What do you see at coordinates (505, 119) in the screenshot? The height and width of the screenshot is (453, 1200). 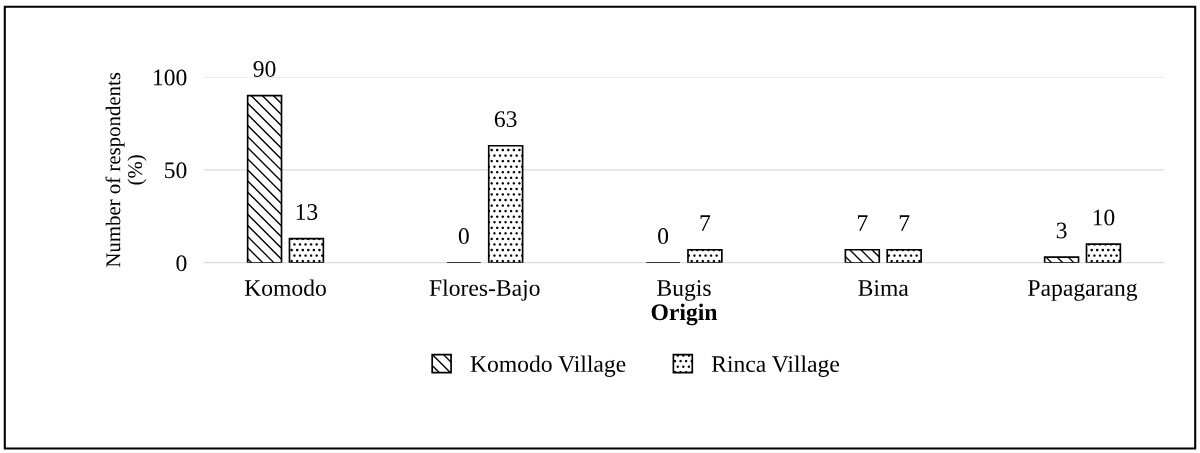 I see `data-label: 63` at bounding box center [505, 119].